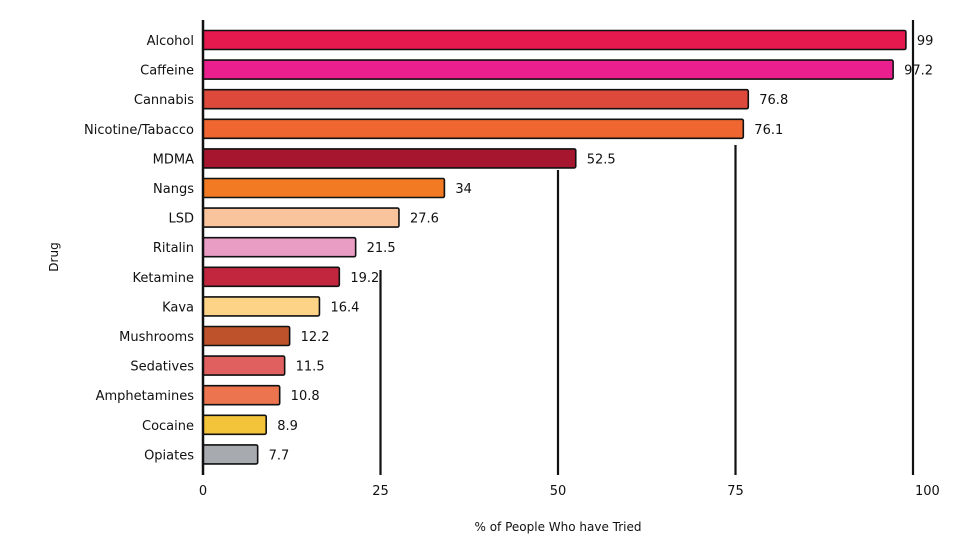  What do you see at coordinates (164, 100) in the screenshot?
I see `category-label: Cannabis` at bounding box center [164, 100].